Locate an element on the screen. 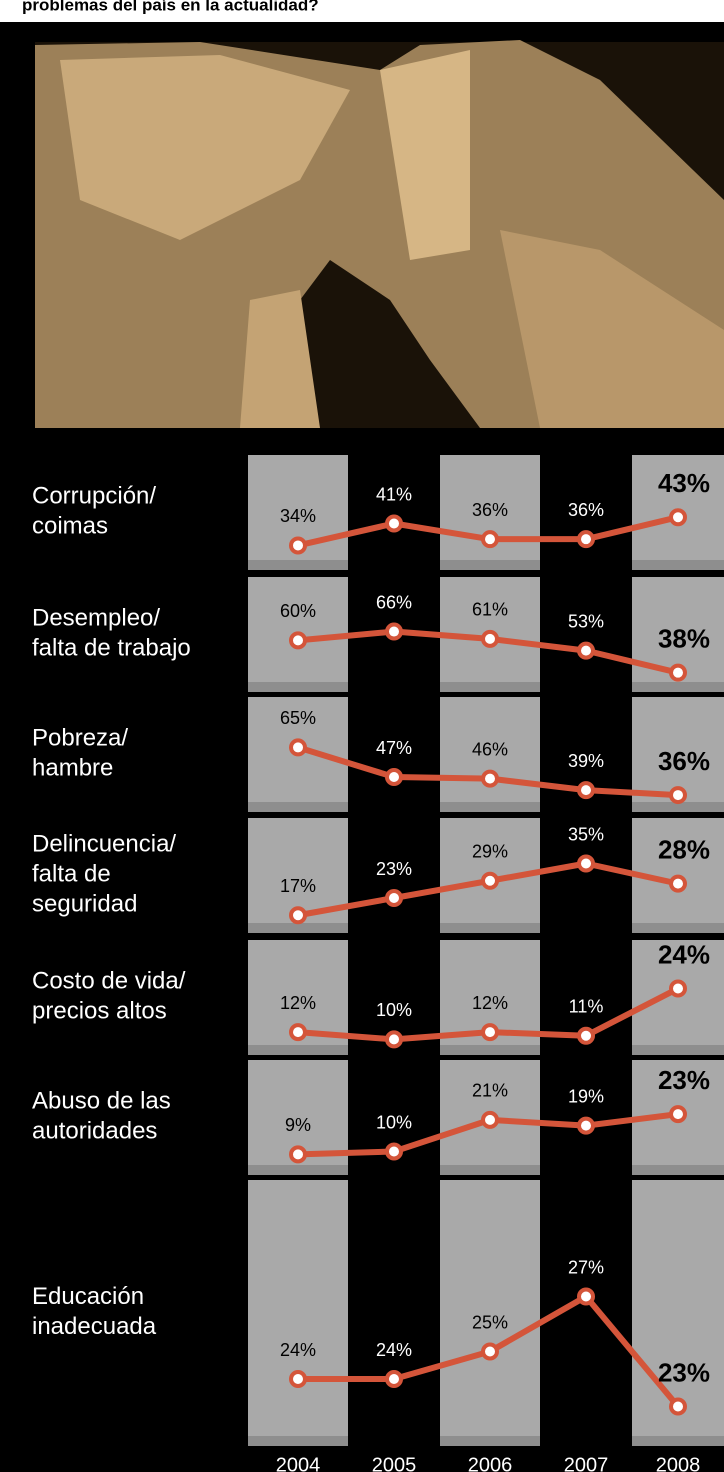 This screenshot has width=724, height=1472. x-tick-label: 2004 is located at coordinates (298, 1463).